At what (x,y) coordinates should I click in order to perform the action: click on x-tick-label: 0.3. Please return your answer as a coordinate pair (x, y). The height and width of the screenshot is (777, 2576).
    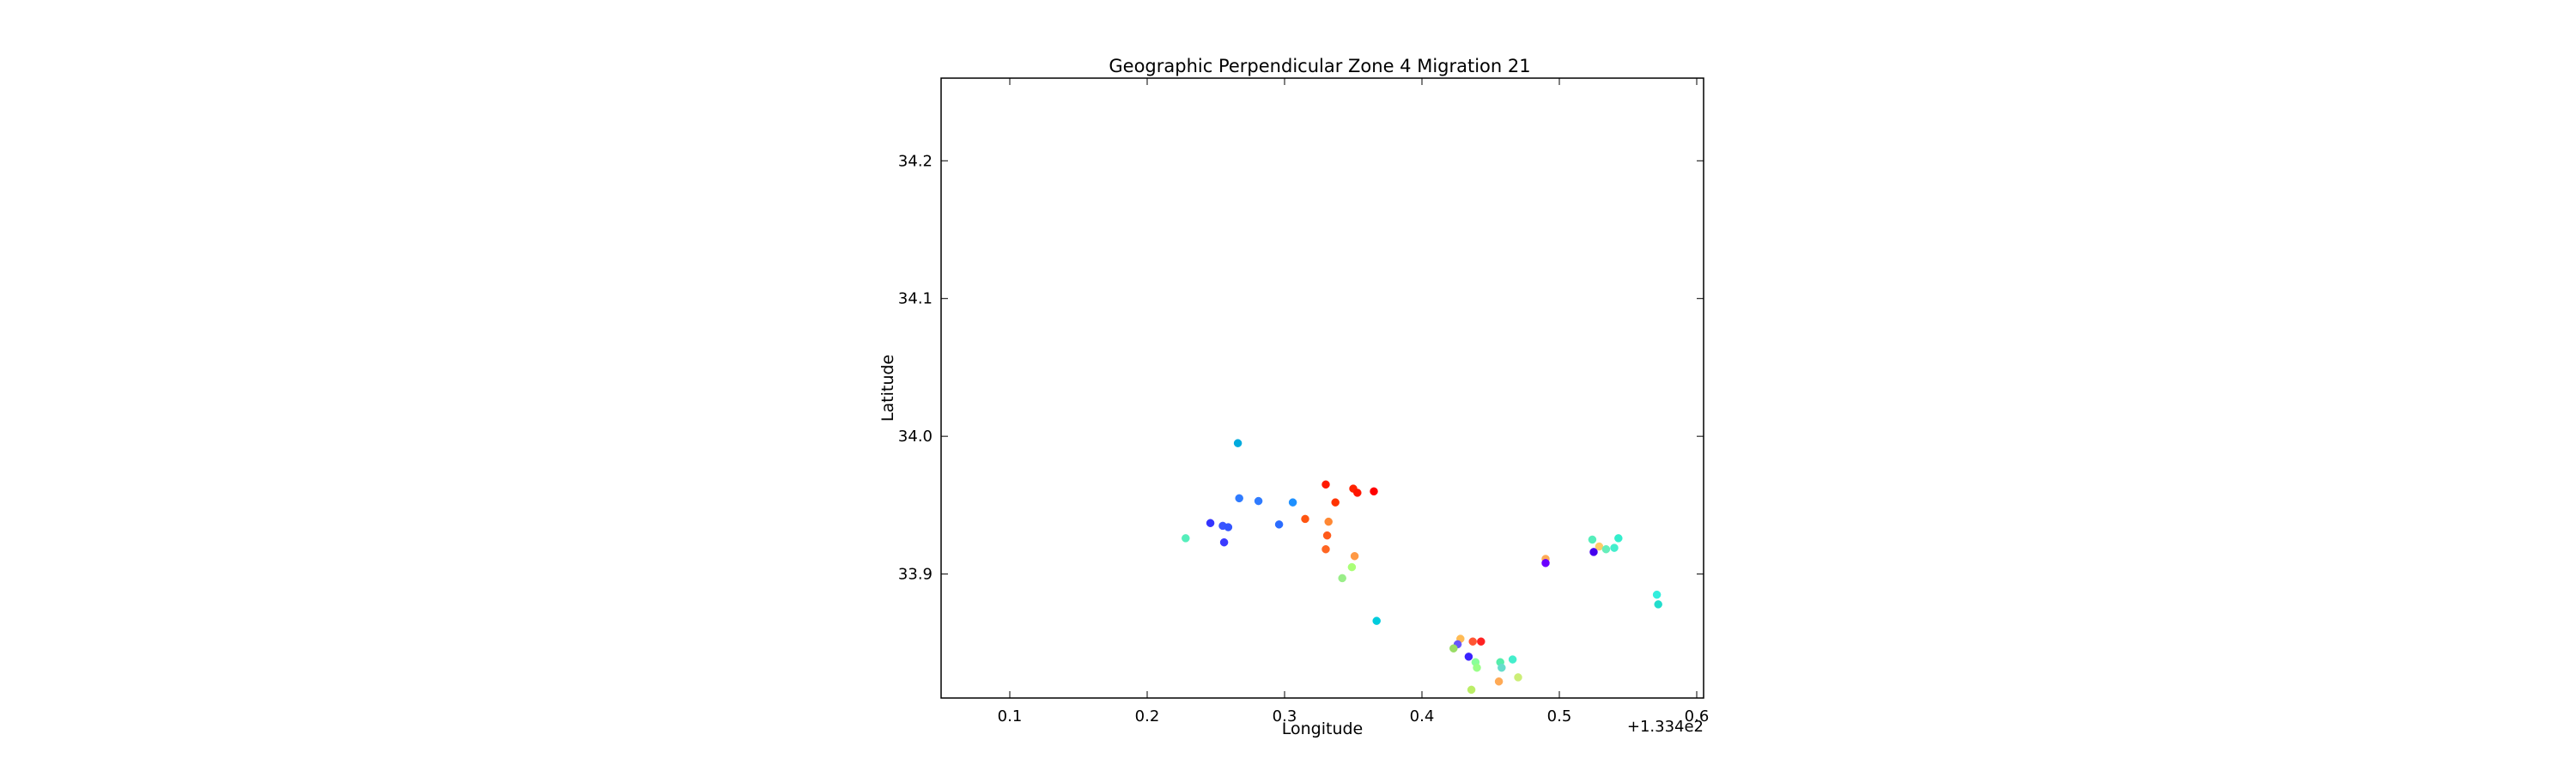
    Looking at the image, I should click on (1285, 716).